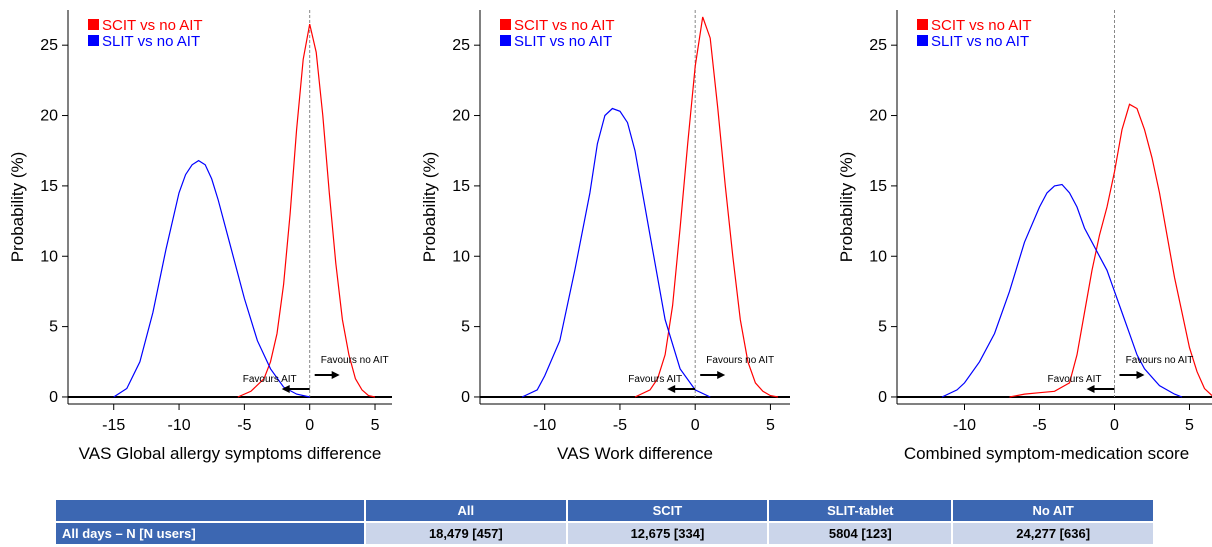 The width and height of the screenshot is (1212, 547). I want to click on x-axis-label: VAS Global allergy symptoms difference, so click(230, 453).